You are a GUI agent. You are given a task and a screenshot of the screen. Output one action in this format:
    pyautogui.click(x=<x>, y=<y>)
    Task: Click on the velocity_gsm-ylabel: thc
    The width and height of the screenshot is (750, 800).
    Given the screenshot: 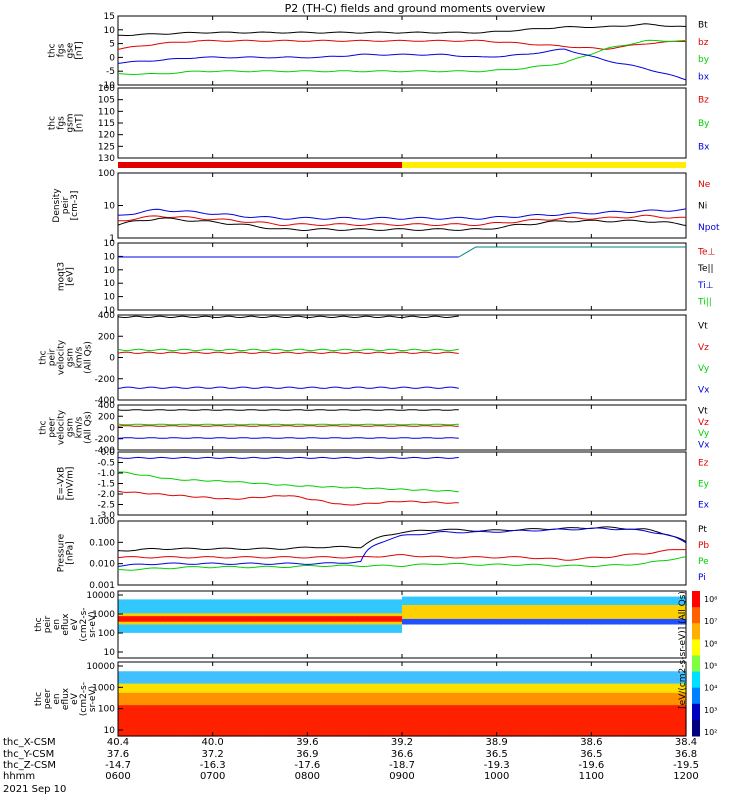 What is the action you would take?
    pyautogui.click(x=44, y=357)
    